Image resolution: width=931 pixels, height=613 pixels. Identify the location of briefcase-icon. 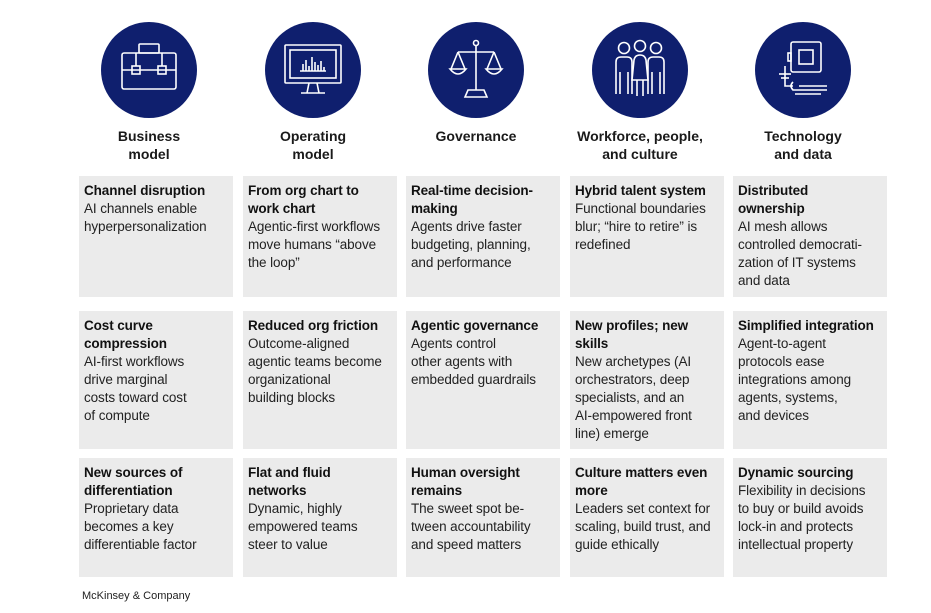
(149, 70).